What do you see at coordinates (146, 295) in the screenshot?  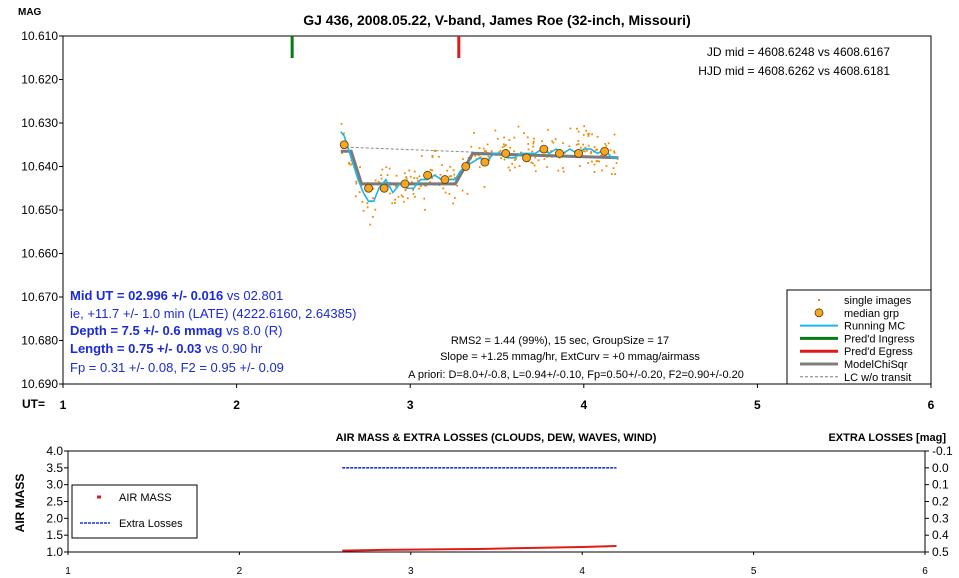 I see `result-mid-ut-bold: Mid UT = 02.996 +/- 0.016` at bounding box center [146, 295].